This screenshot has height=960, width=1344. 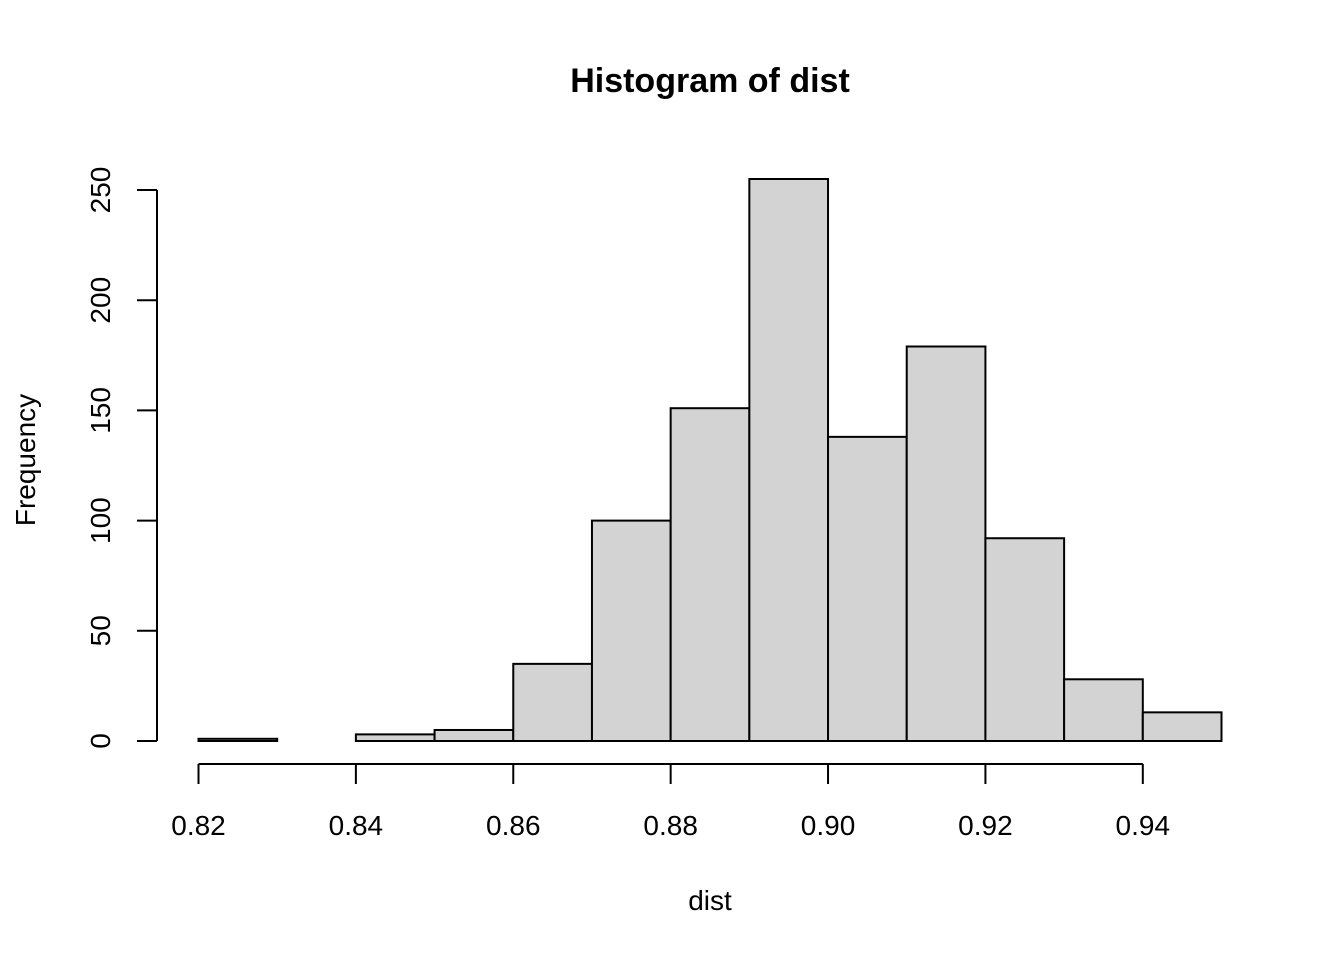 I want to click on chart-title: Histogram of dist, so click(x=710, y=81).